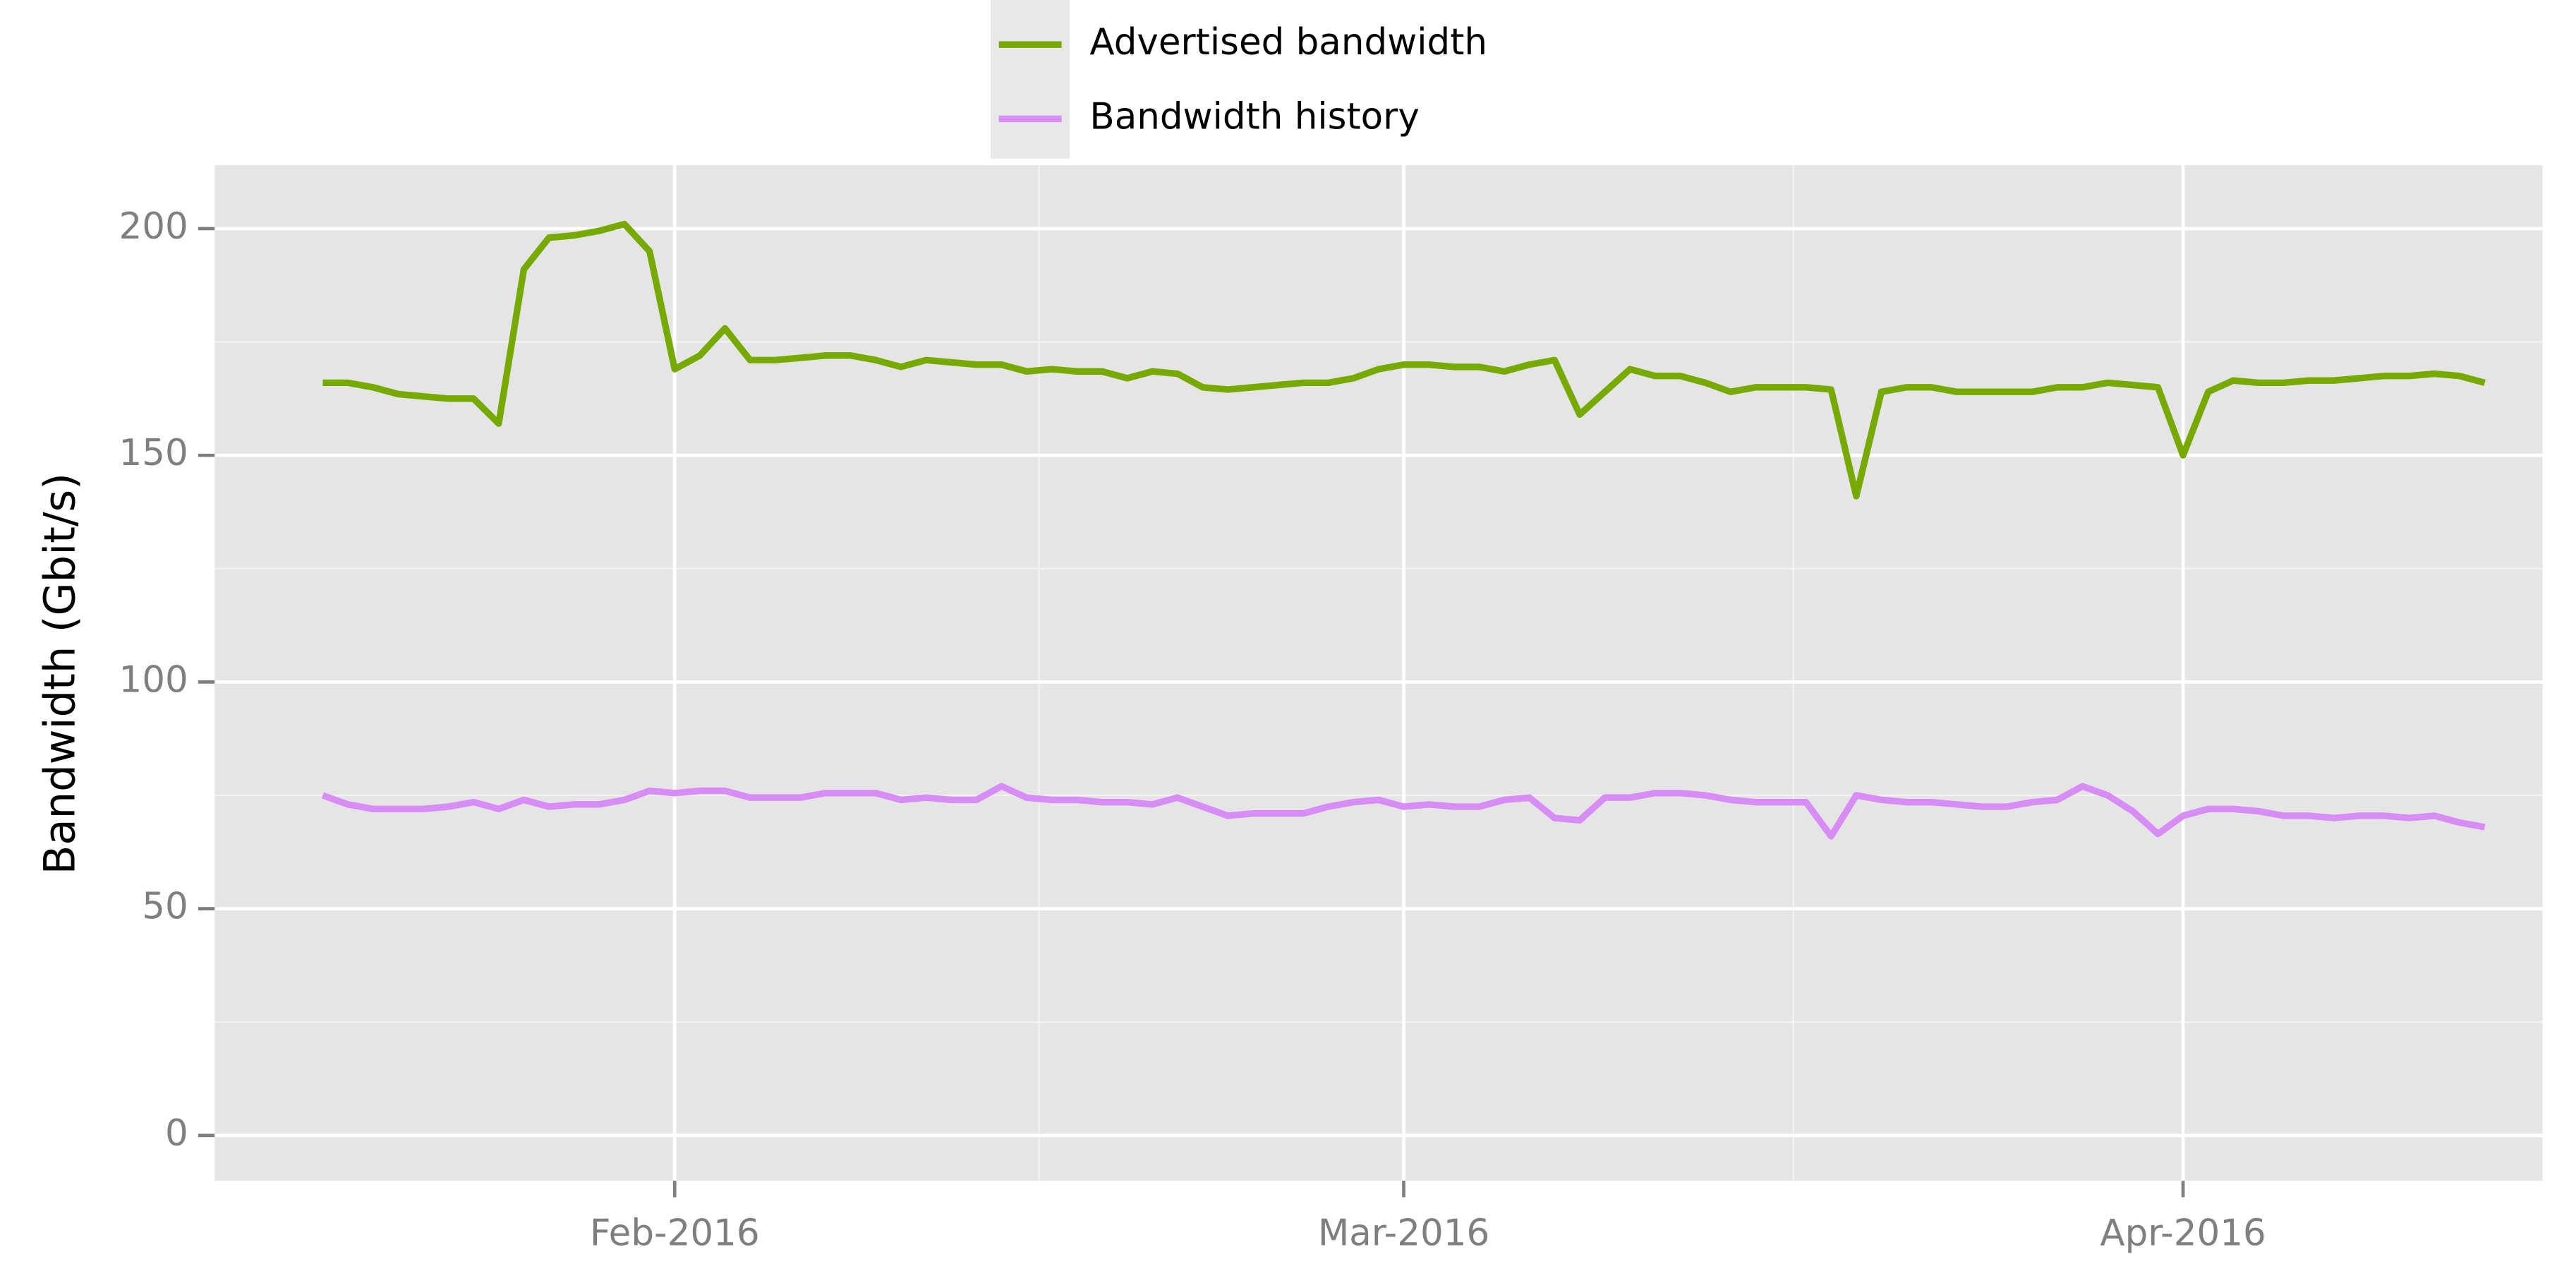 The height and width of the screenshot is (1271, 2576). What do you see at coordinates (154, 453) in the screenshot?
I see `y-tick-label: 150` at bounding box center [154, 453].